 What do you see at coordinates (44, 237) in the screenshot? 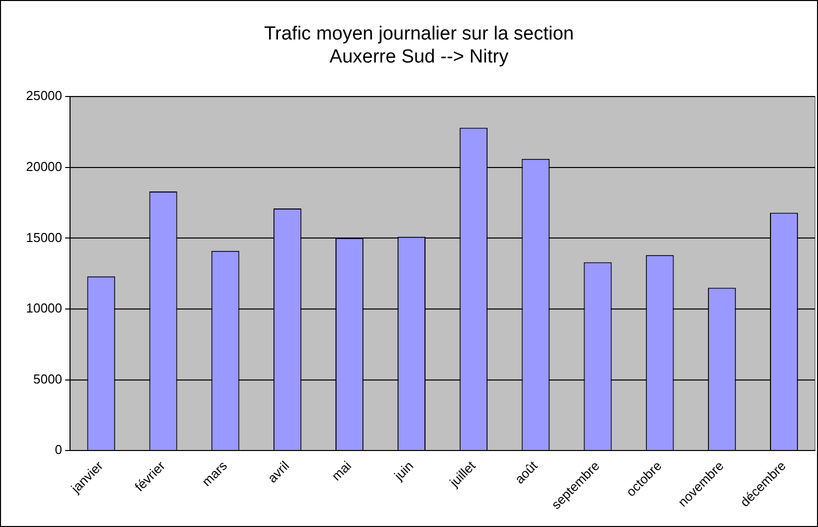
I see `y-tick-label: 15000` at bounding box center [44, 237].